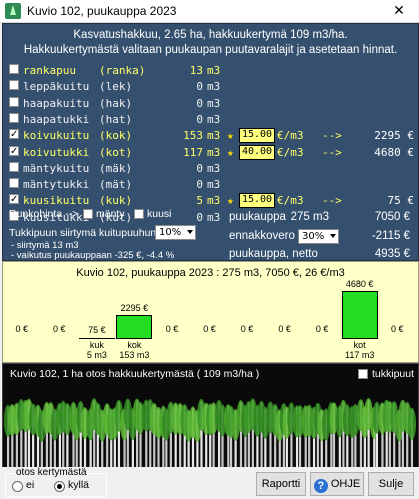 The width and height of the screenshot is (419, 499). I want to click on puukauppa-qty: 275 m3, so click(309, 217).